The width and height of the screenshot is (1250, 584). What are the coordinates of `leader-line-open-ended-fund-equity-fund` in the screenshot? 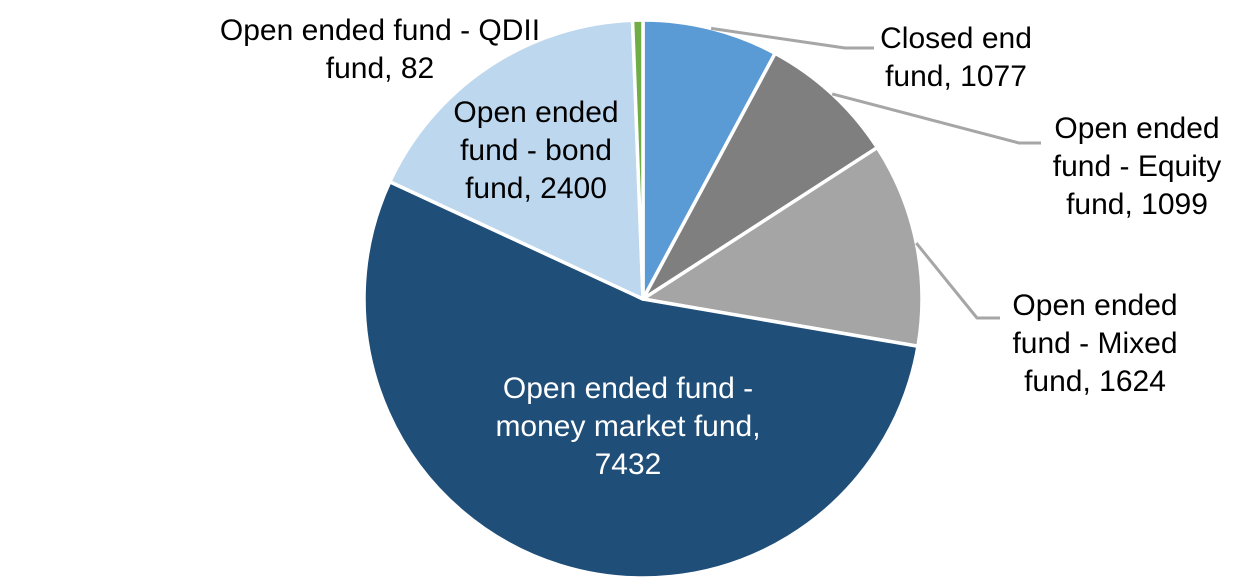 It's located at (936, 118).